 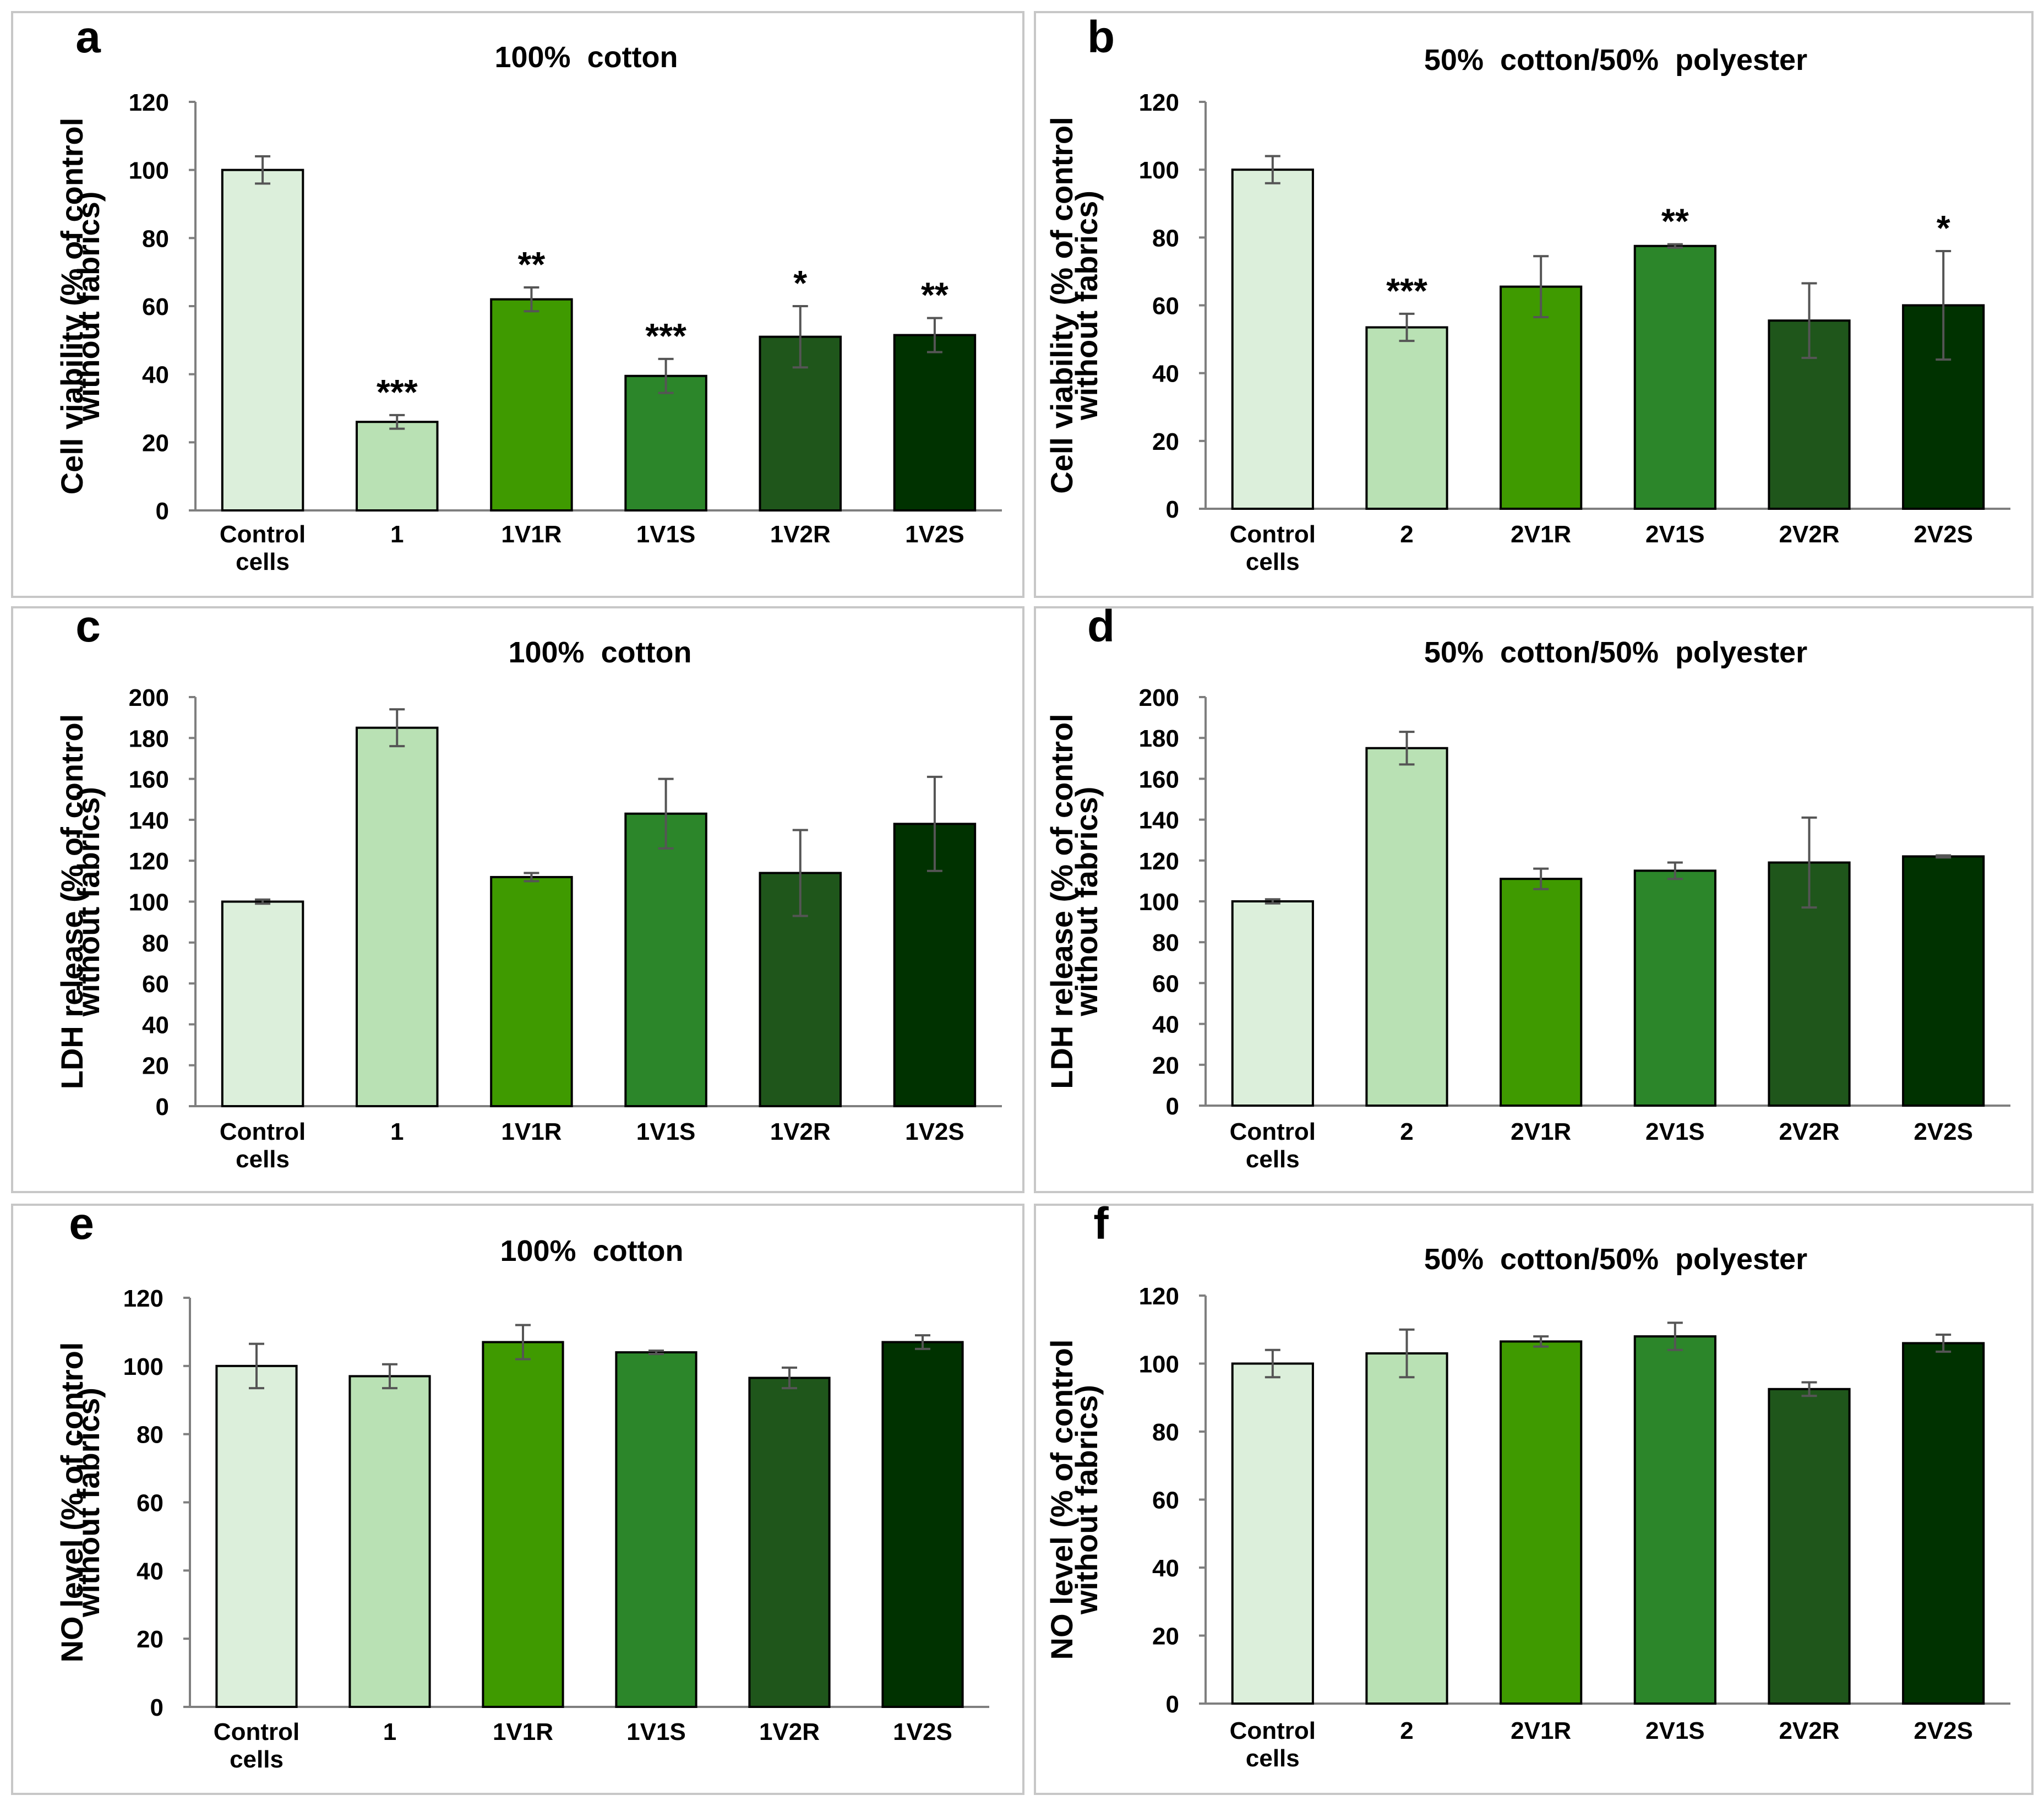 What do you see at coordinates (397, 535) in the screenshot?
I see `x-tick-label: 1` at bounding box center [397, 535].